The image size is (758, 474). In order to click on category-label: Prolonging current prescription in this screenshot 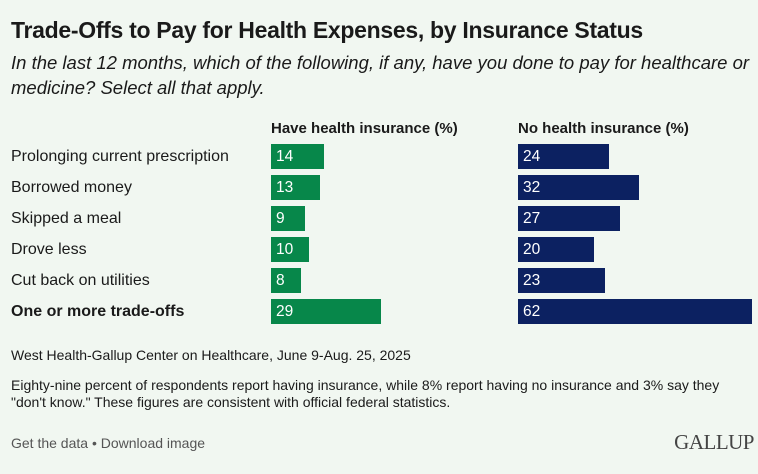, I will do `click(120, 156)`.